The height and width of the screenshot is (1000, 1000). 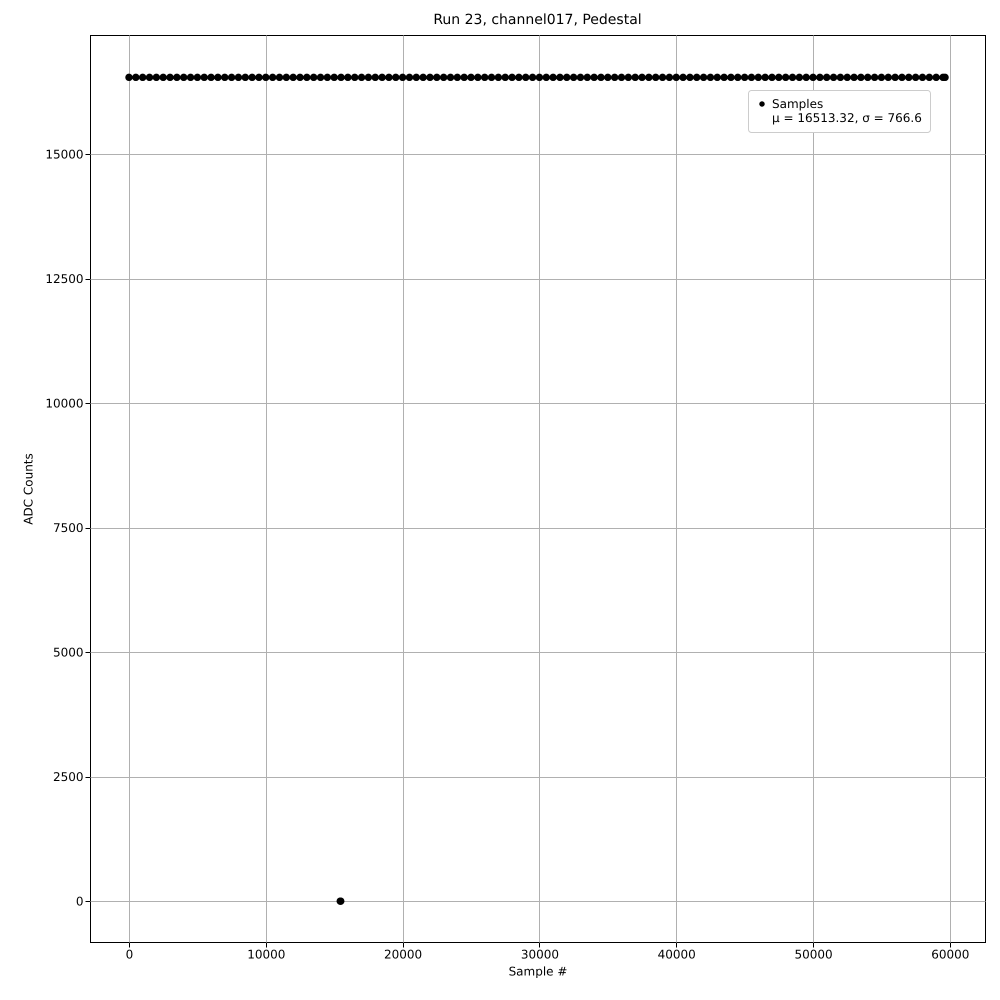 What do you see at coordinates (130, 955) in the screenshot?
I see `x-tick-label: 0` at bounding box center [130, 955].